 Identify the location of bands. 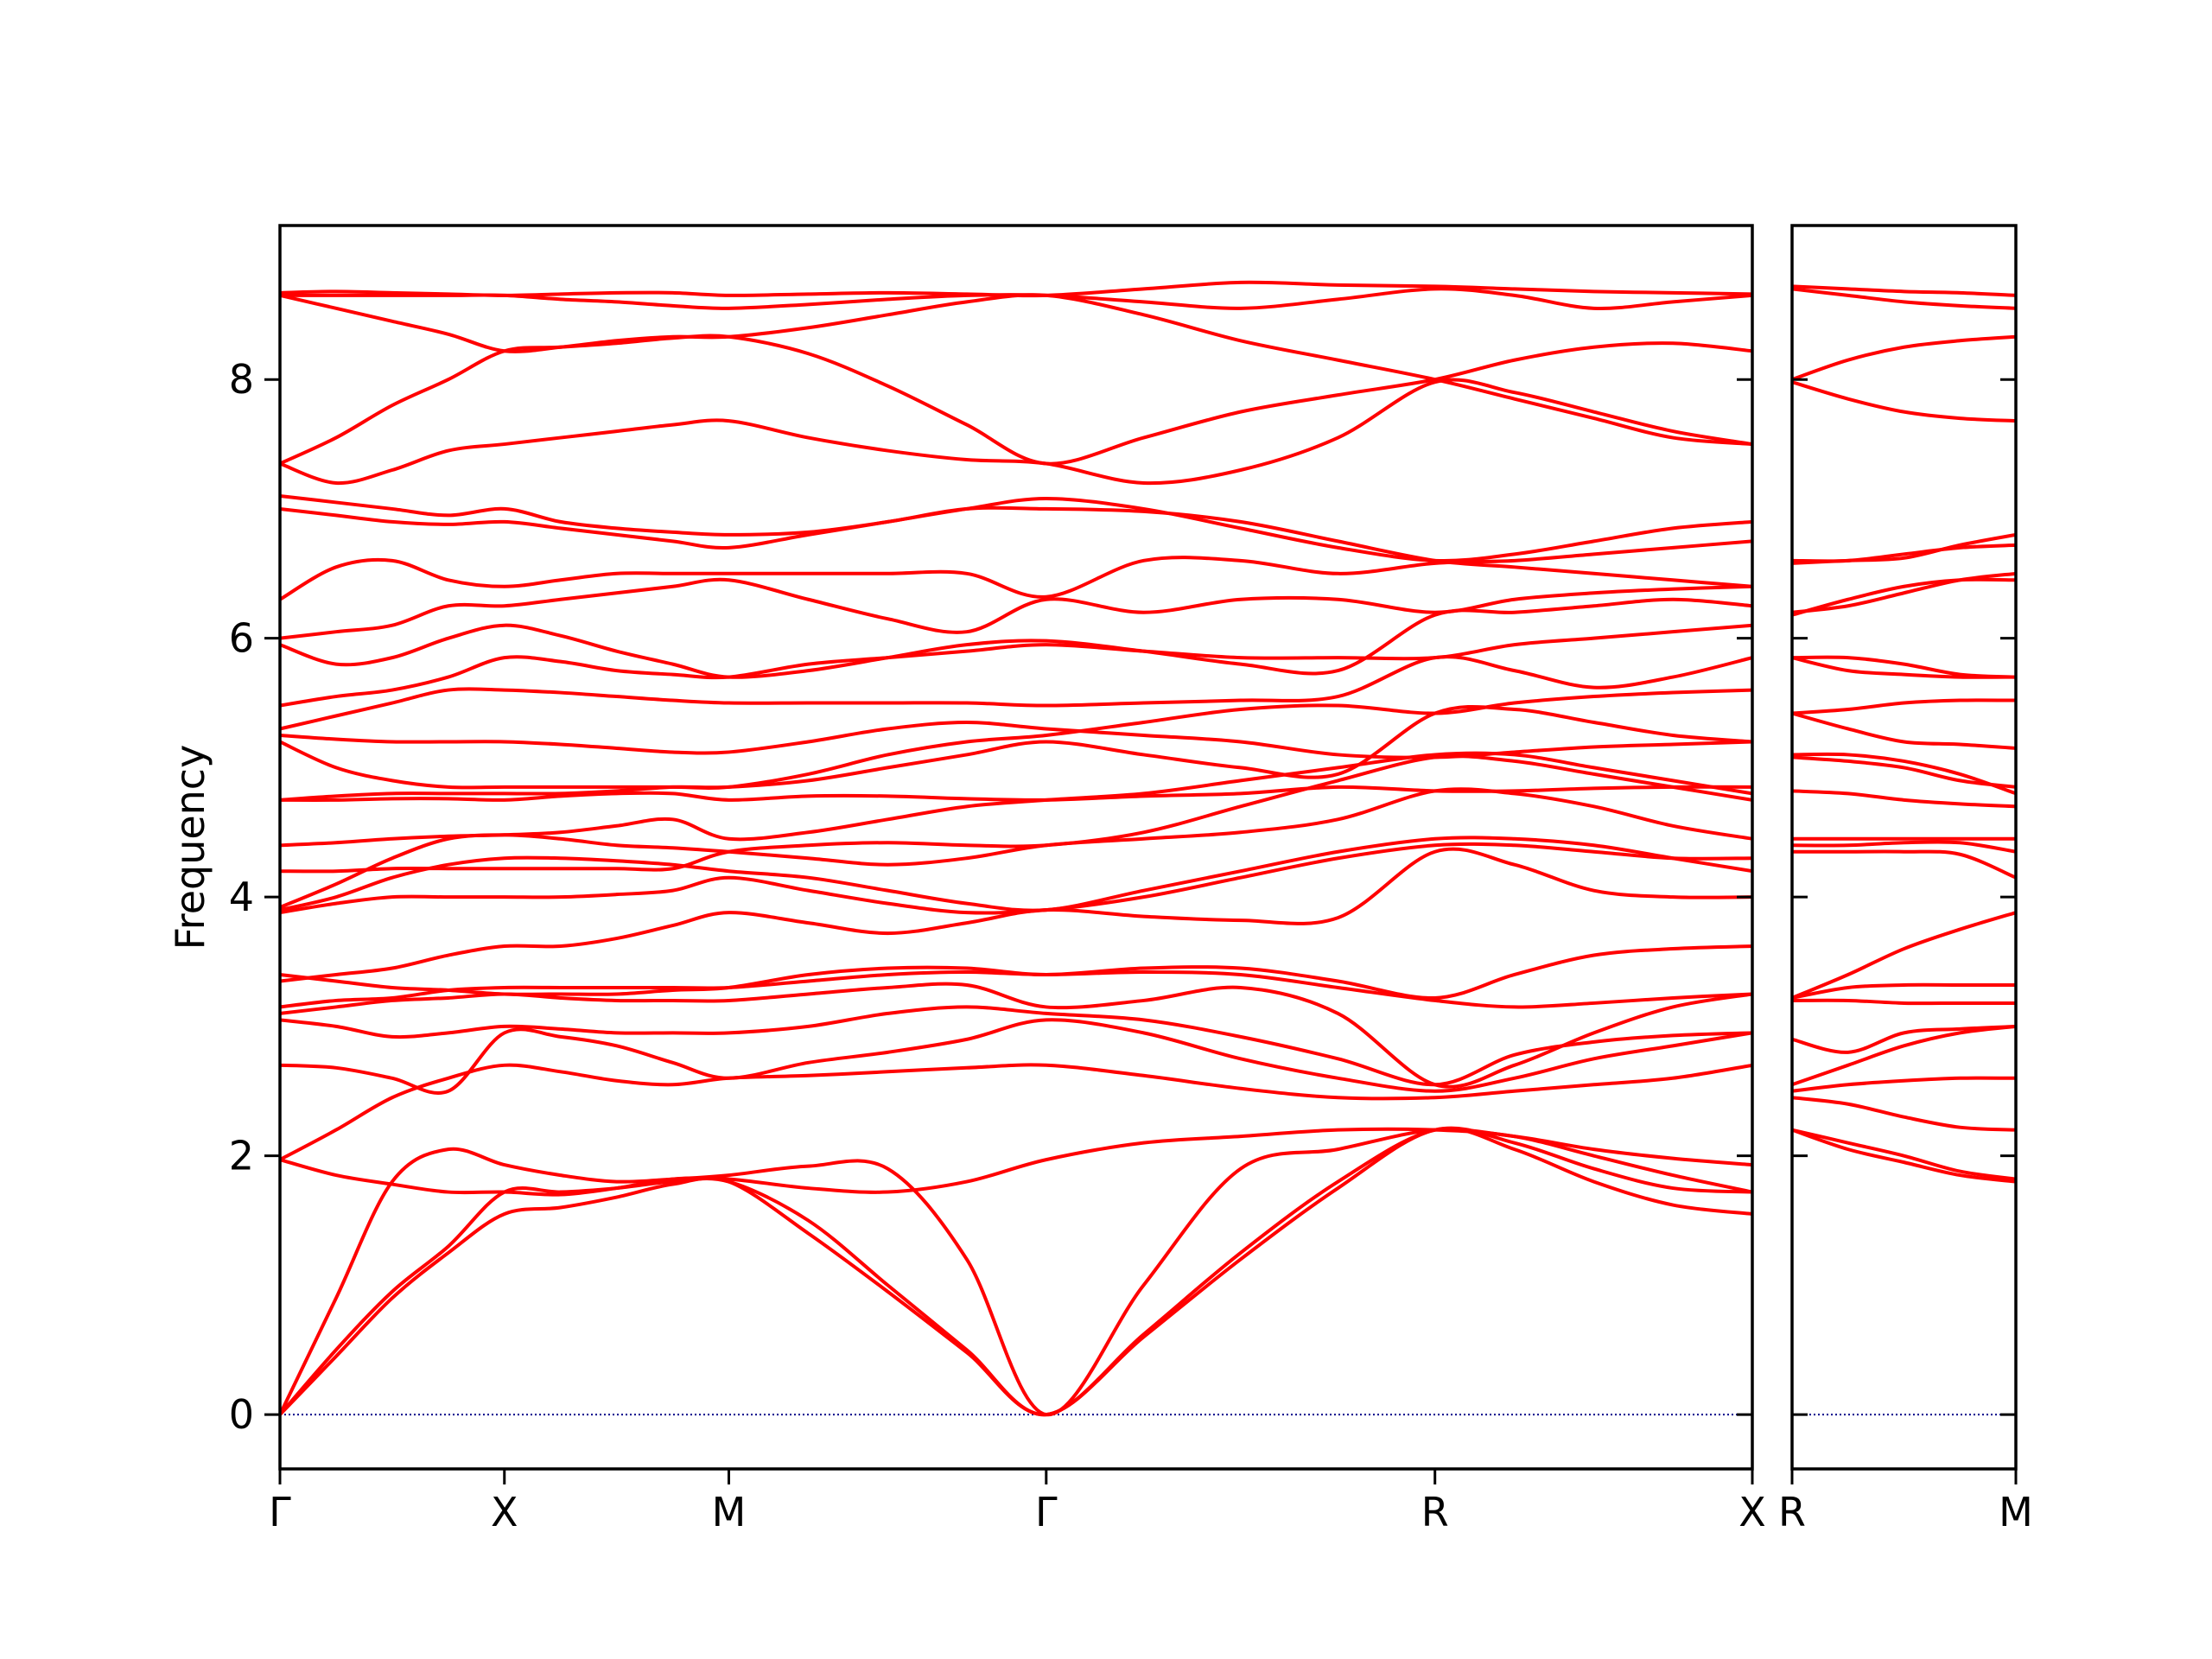
(1904, 734).